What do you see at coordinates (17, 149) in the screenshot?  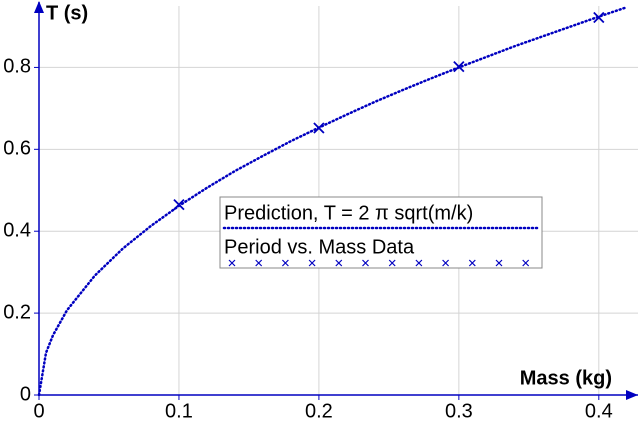 I see `y-tick-label: 0.6` at bounding box center [17, 149].